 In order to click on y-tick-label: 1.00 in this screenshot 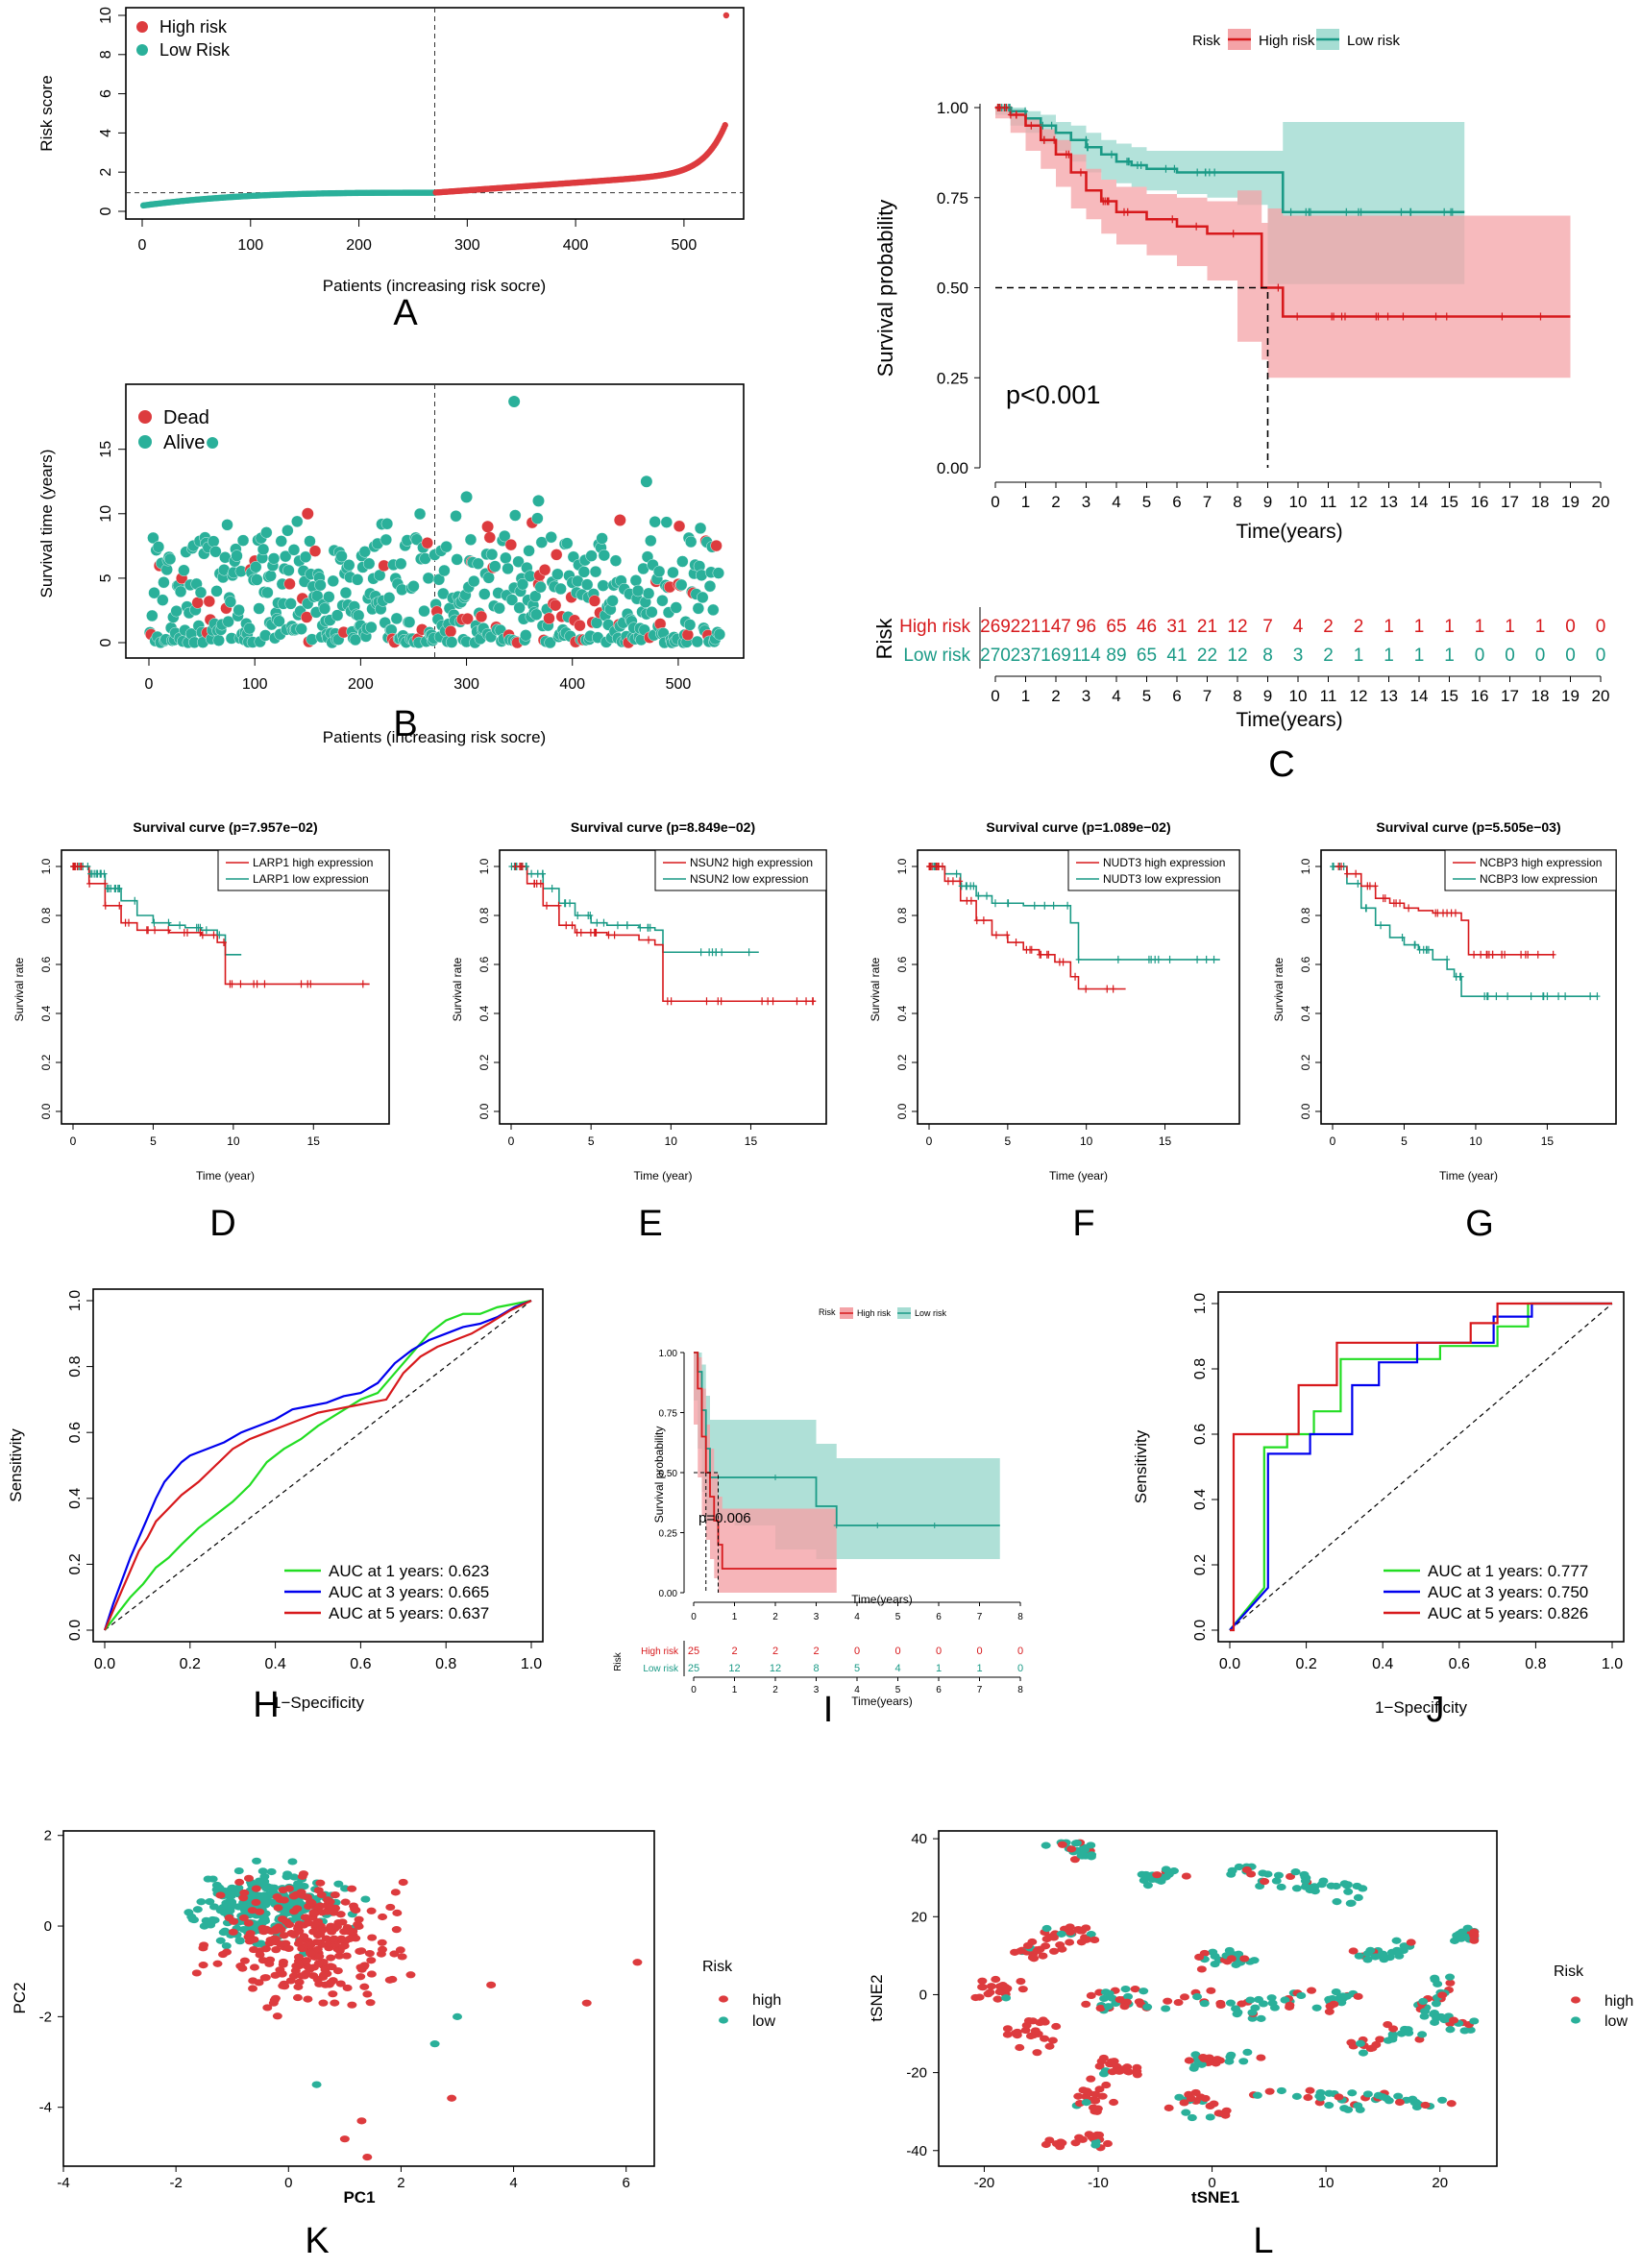, I will do `click(668, 1354)`.